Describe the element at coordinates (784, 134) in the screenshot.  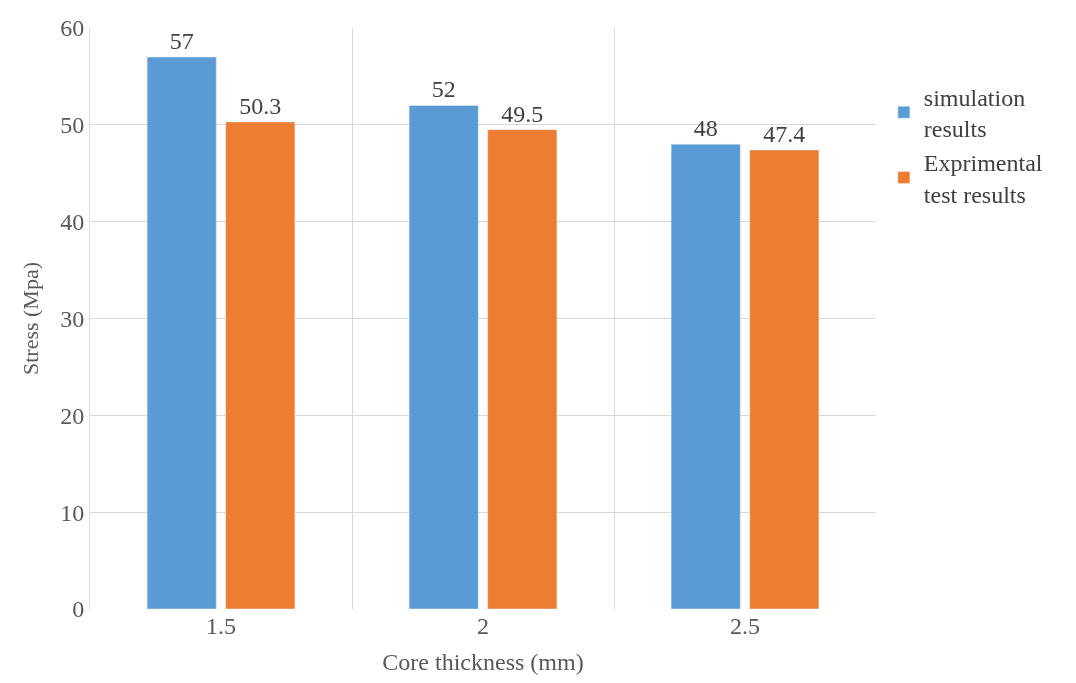
I see `data-label: 47.4` at that location.